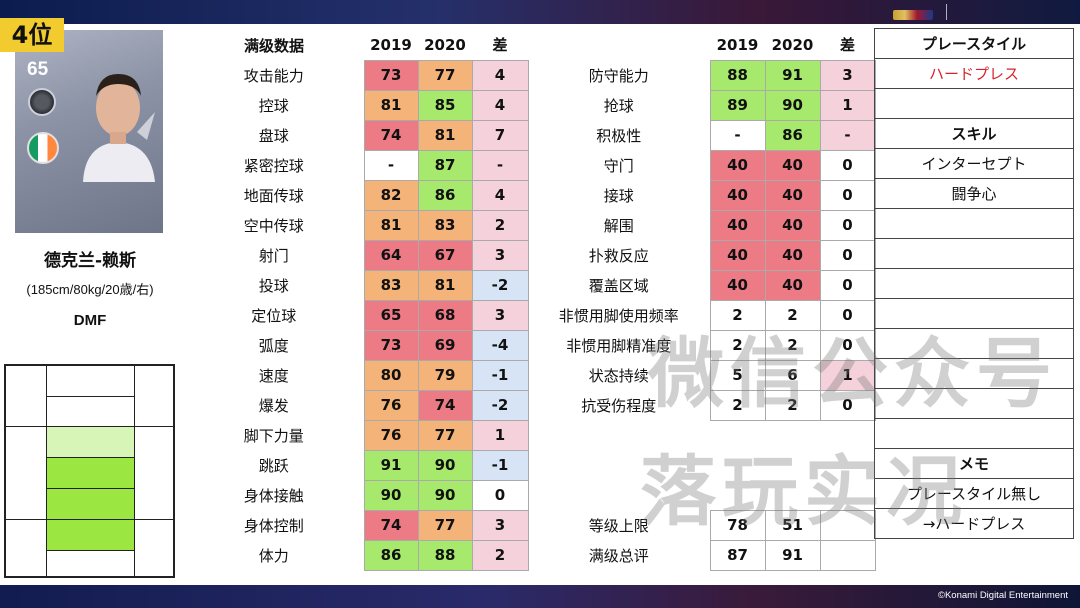  Describe the element at coordinates (737, 495) in the screenshot. I see `value-2019` at that location.